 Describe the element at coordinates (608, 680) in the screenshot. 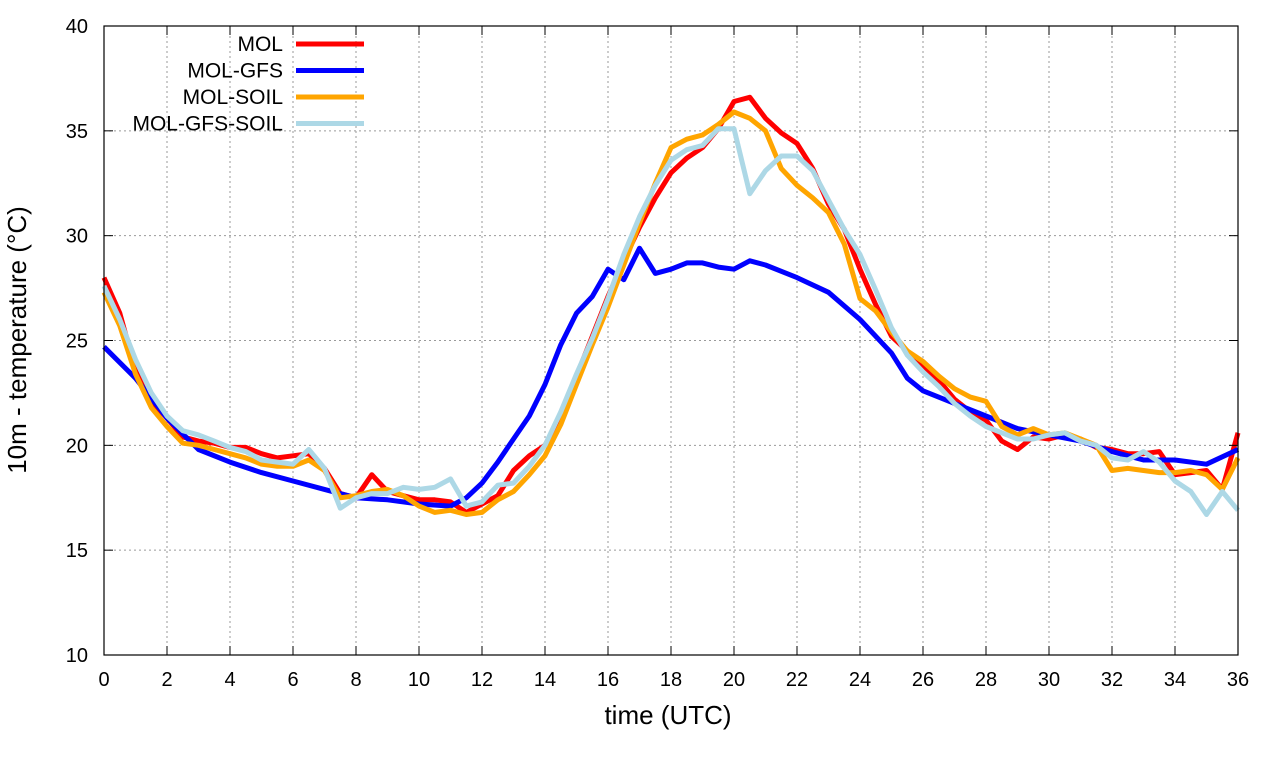

I see `x-tick-label: 16` at that location.